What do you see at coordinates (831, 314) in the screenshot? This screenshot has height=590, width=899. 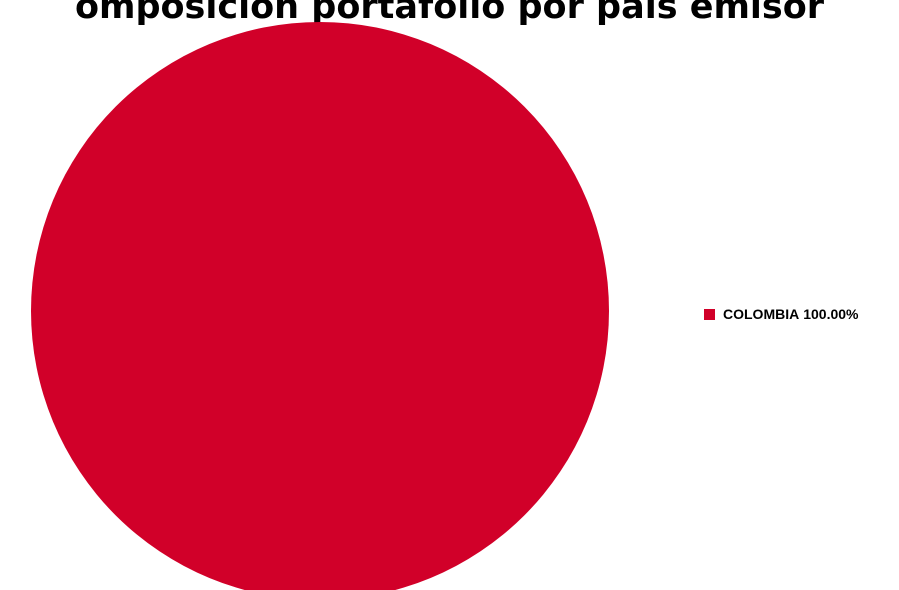 I see `legend-value: 100.00%` at bounding box center [831, 314].